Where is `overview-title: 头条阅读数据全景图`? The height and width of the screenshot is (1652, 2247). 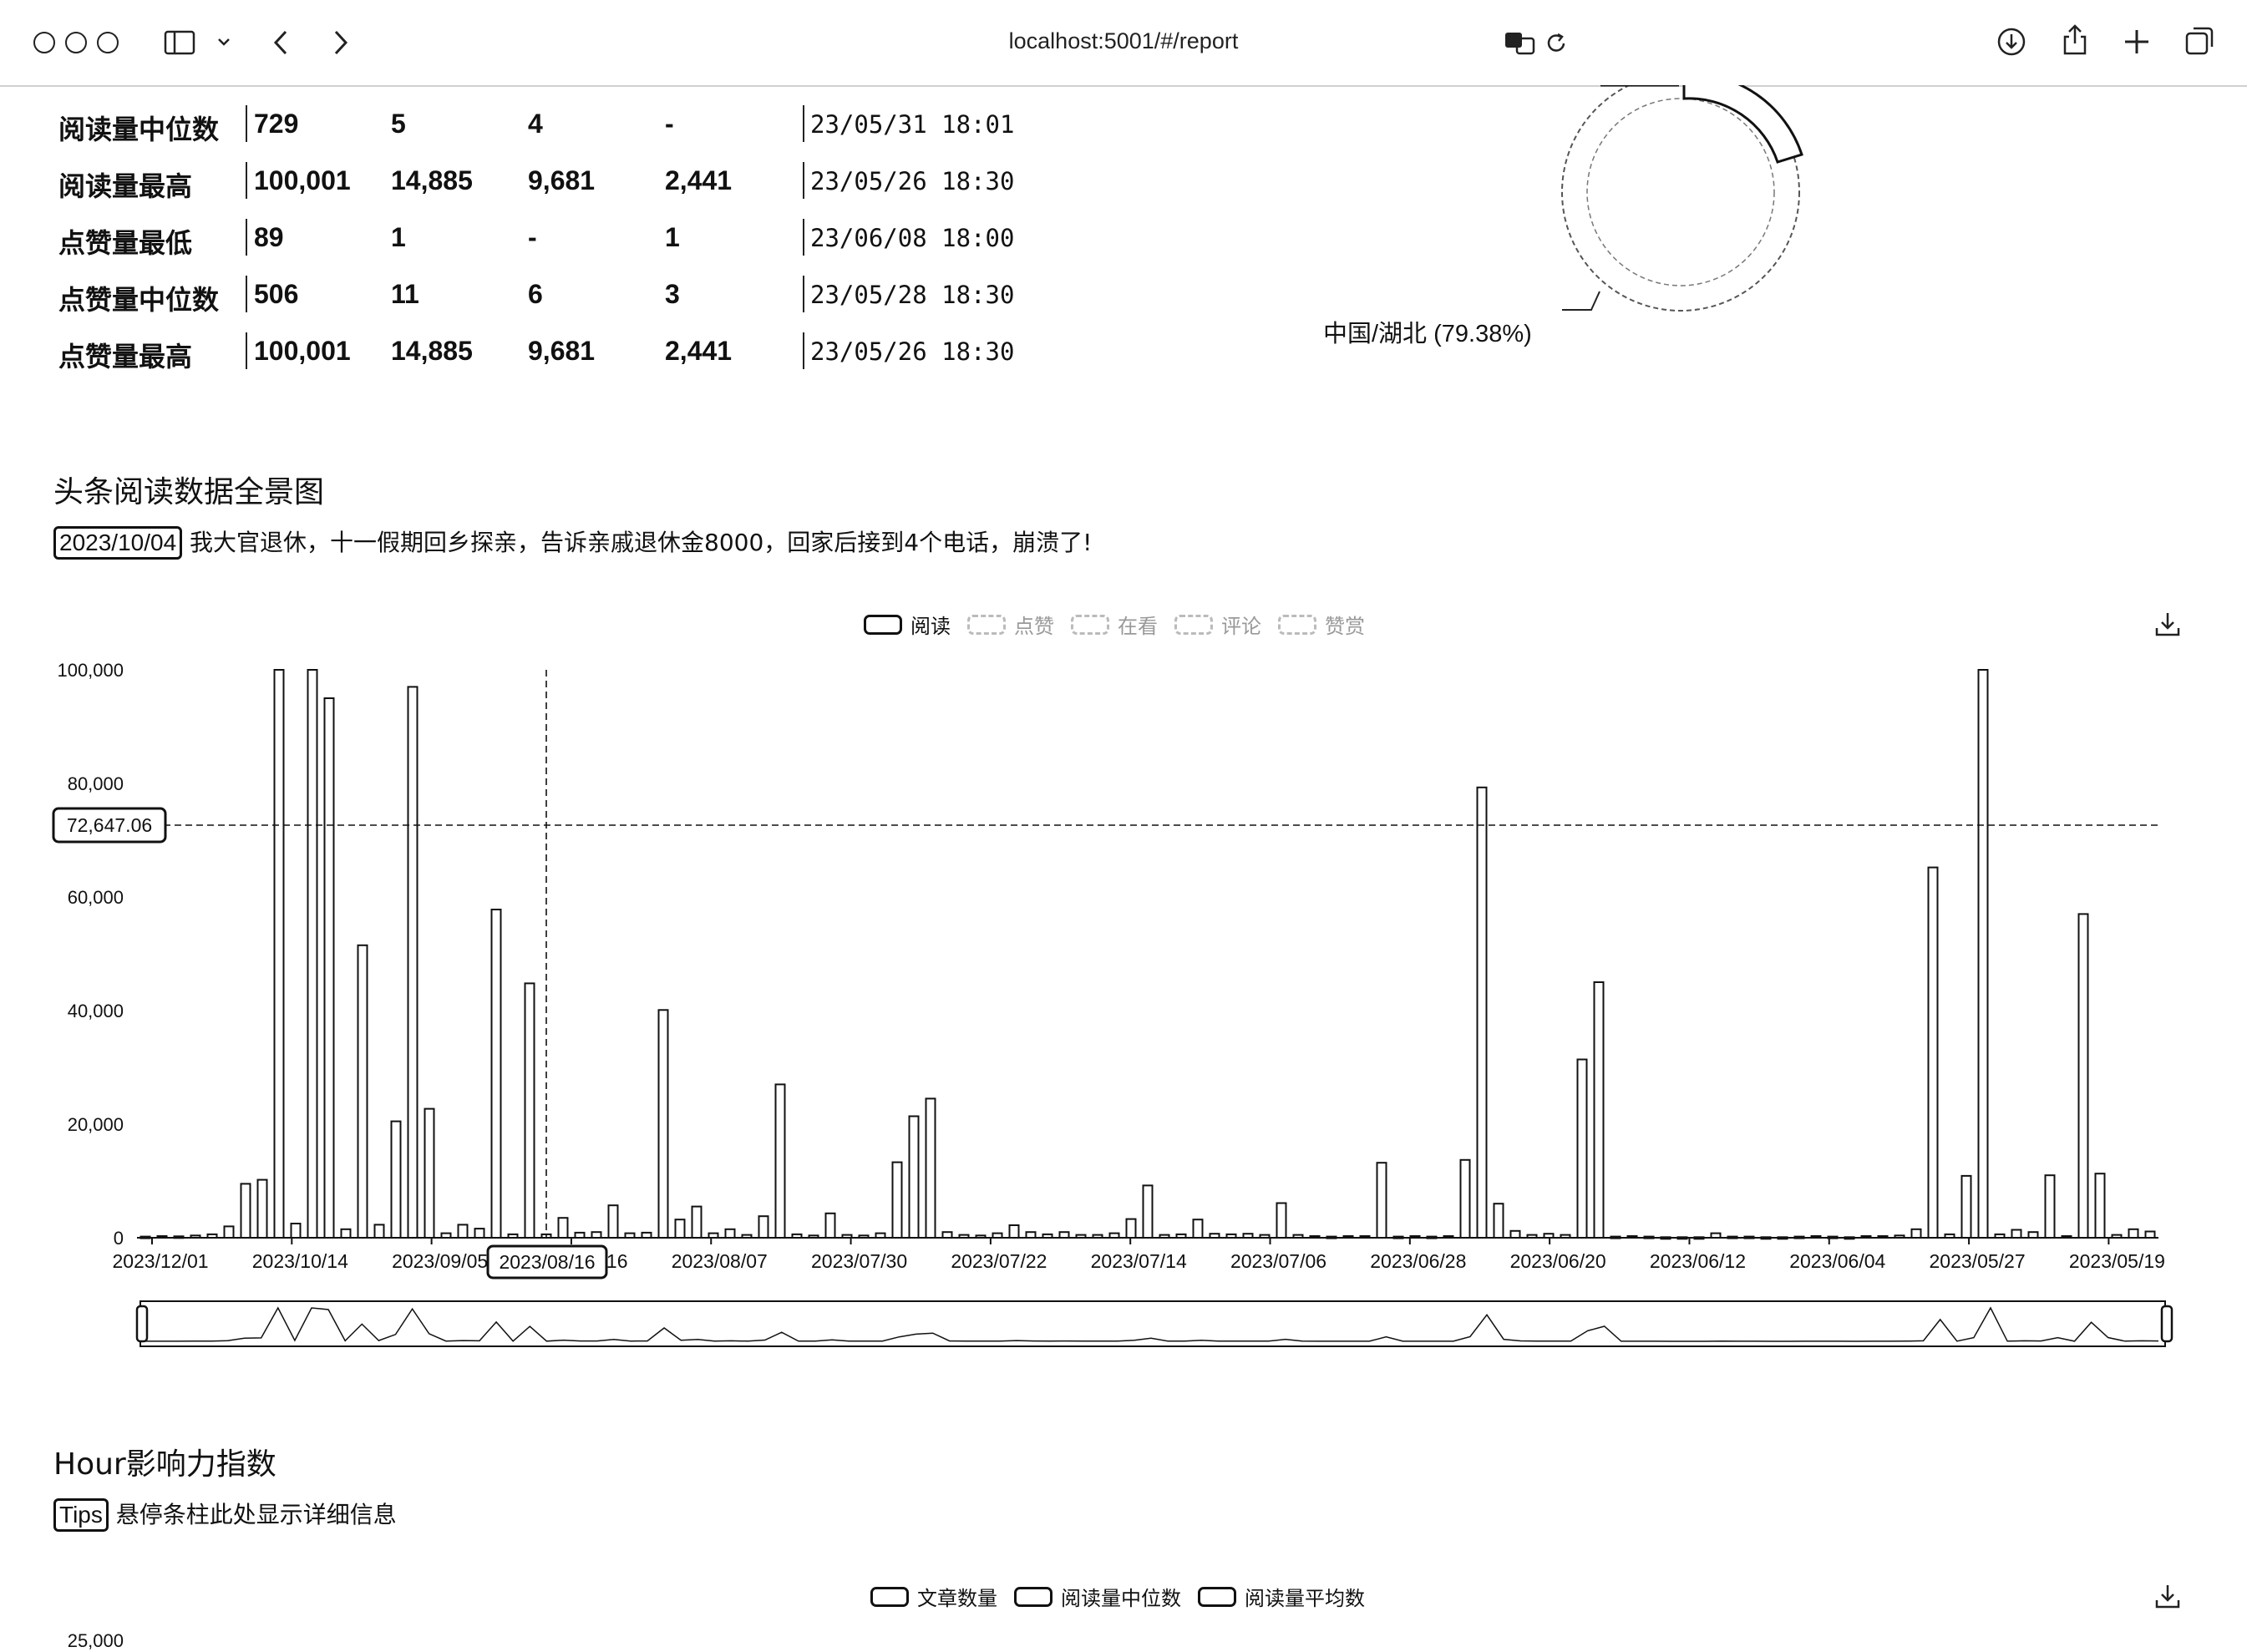 overview-title: 头条阅读数据全景图 is located at coordinates (189, 492).